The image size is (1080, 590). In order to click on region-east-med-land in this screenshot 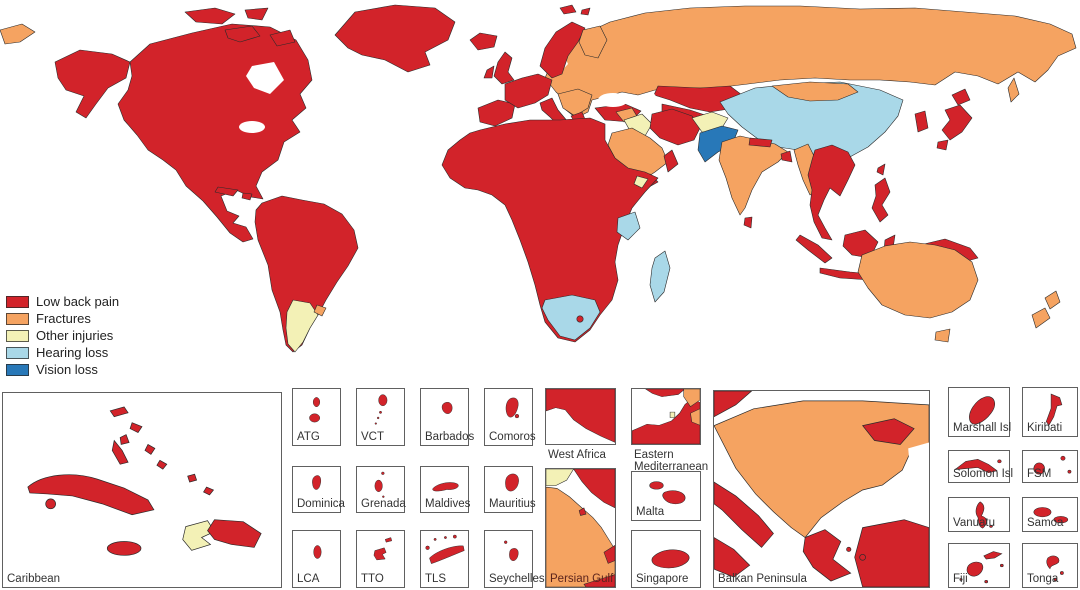, I will do `click(666, 421)`.